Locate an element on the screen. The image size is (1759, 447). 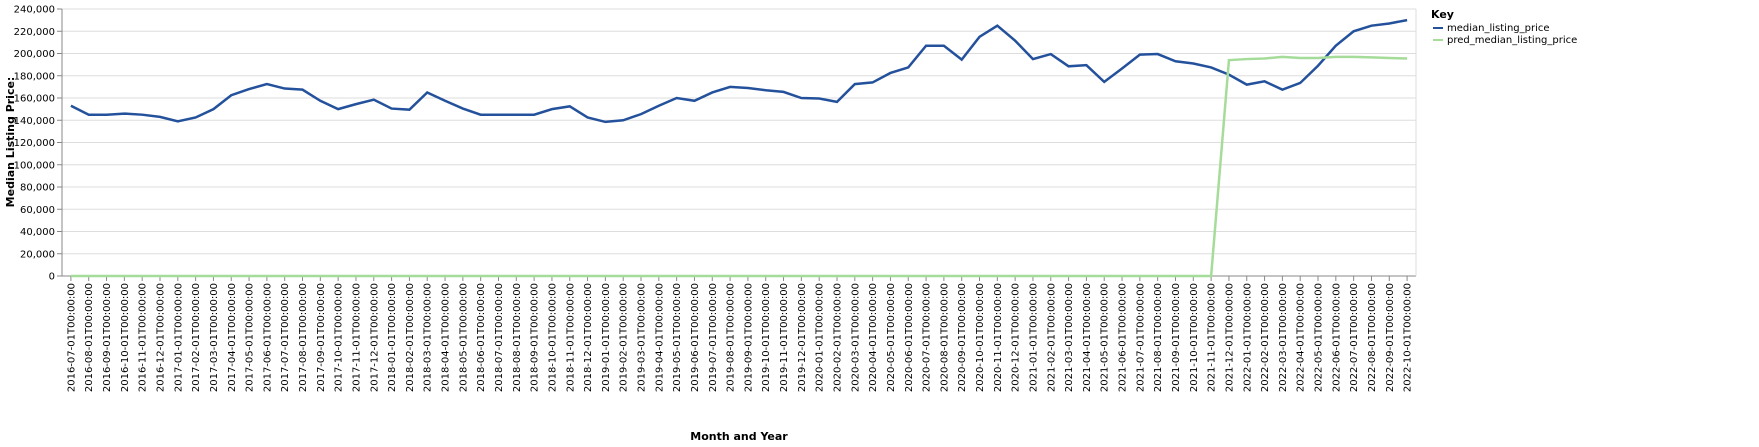
y-tick-label: 160,000 is located at coordinates (34, 99).